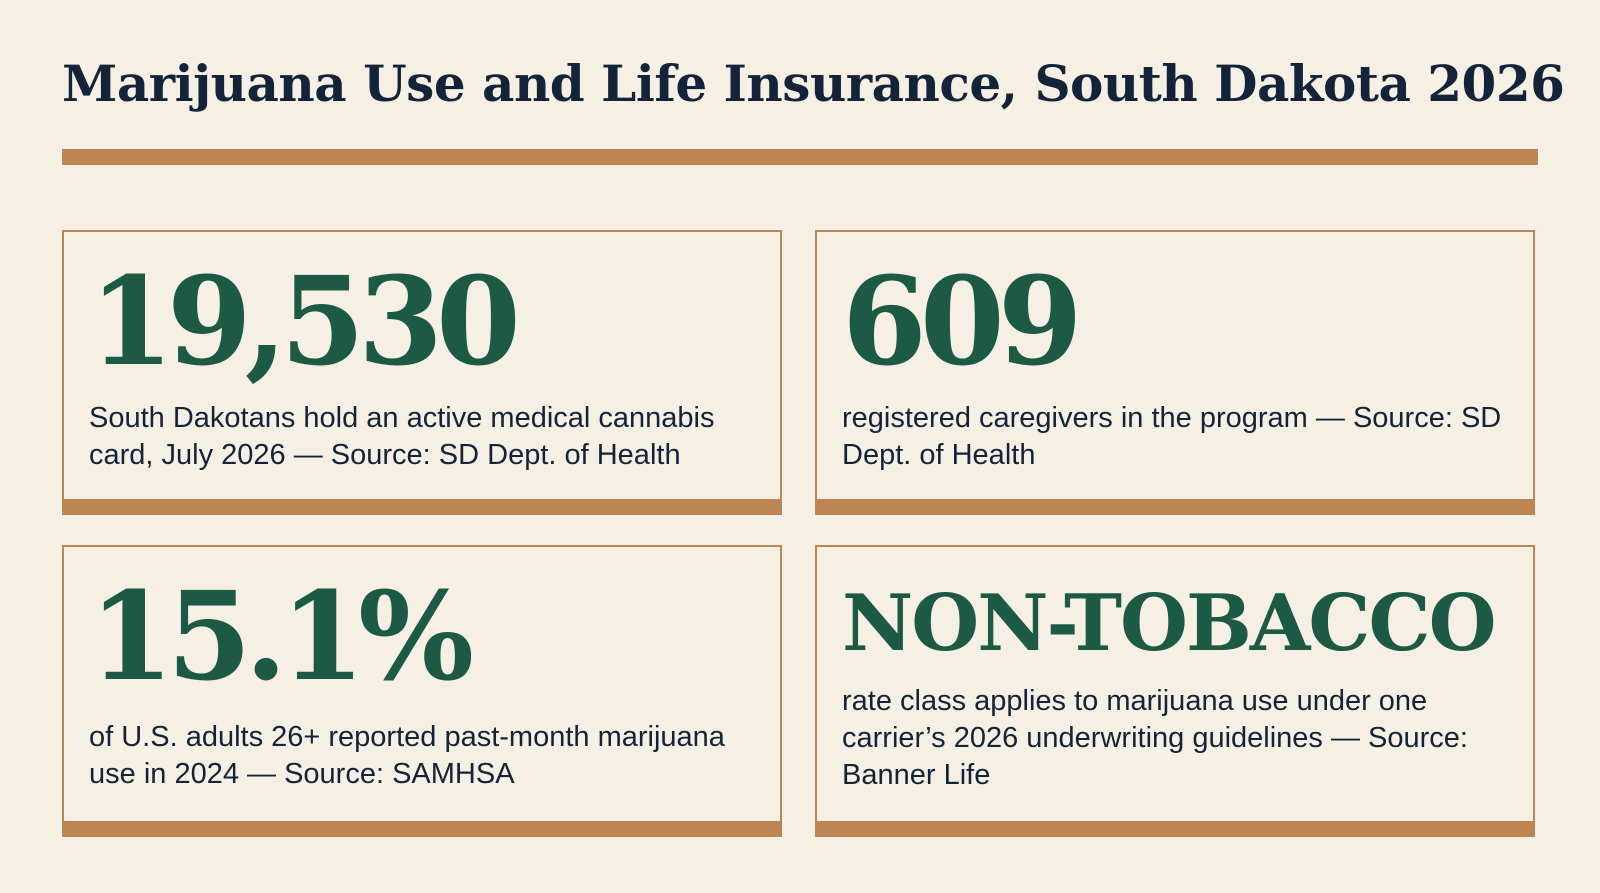 This screenshot has width=1600, height=893. What do you see at coordinates (305, 321) in the screenshot?
I see `stat-value: 19,530` at bounding box center [305, 321].